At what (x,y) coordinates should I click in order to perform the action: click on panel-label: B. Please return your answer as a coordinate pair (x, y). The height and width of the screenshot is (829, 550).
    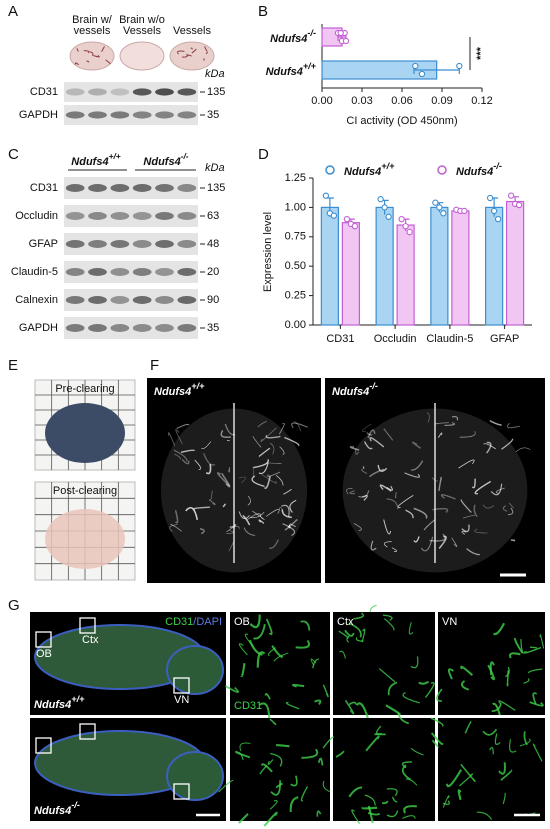
    Looking at the image, I should click on (263, 11).